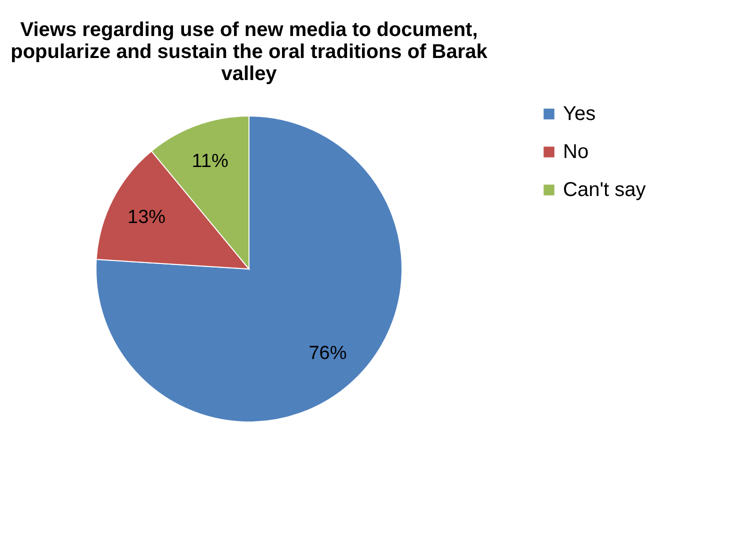 The image size is (753, 546). Describe the element at coordinates (147, 217) in the screenshot. I see `data-label: 13%` at that location.